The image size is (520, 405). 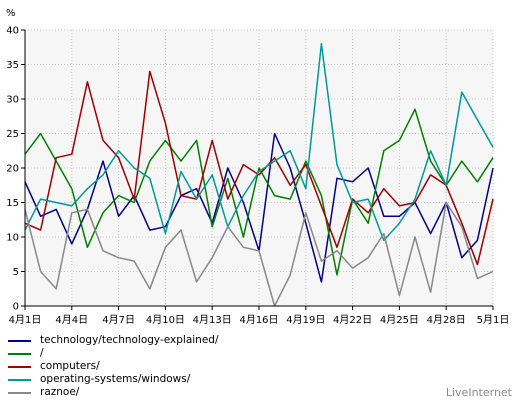 I want to click on y-tick-label: 5, so click(x=16, y=272).